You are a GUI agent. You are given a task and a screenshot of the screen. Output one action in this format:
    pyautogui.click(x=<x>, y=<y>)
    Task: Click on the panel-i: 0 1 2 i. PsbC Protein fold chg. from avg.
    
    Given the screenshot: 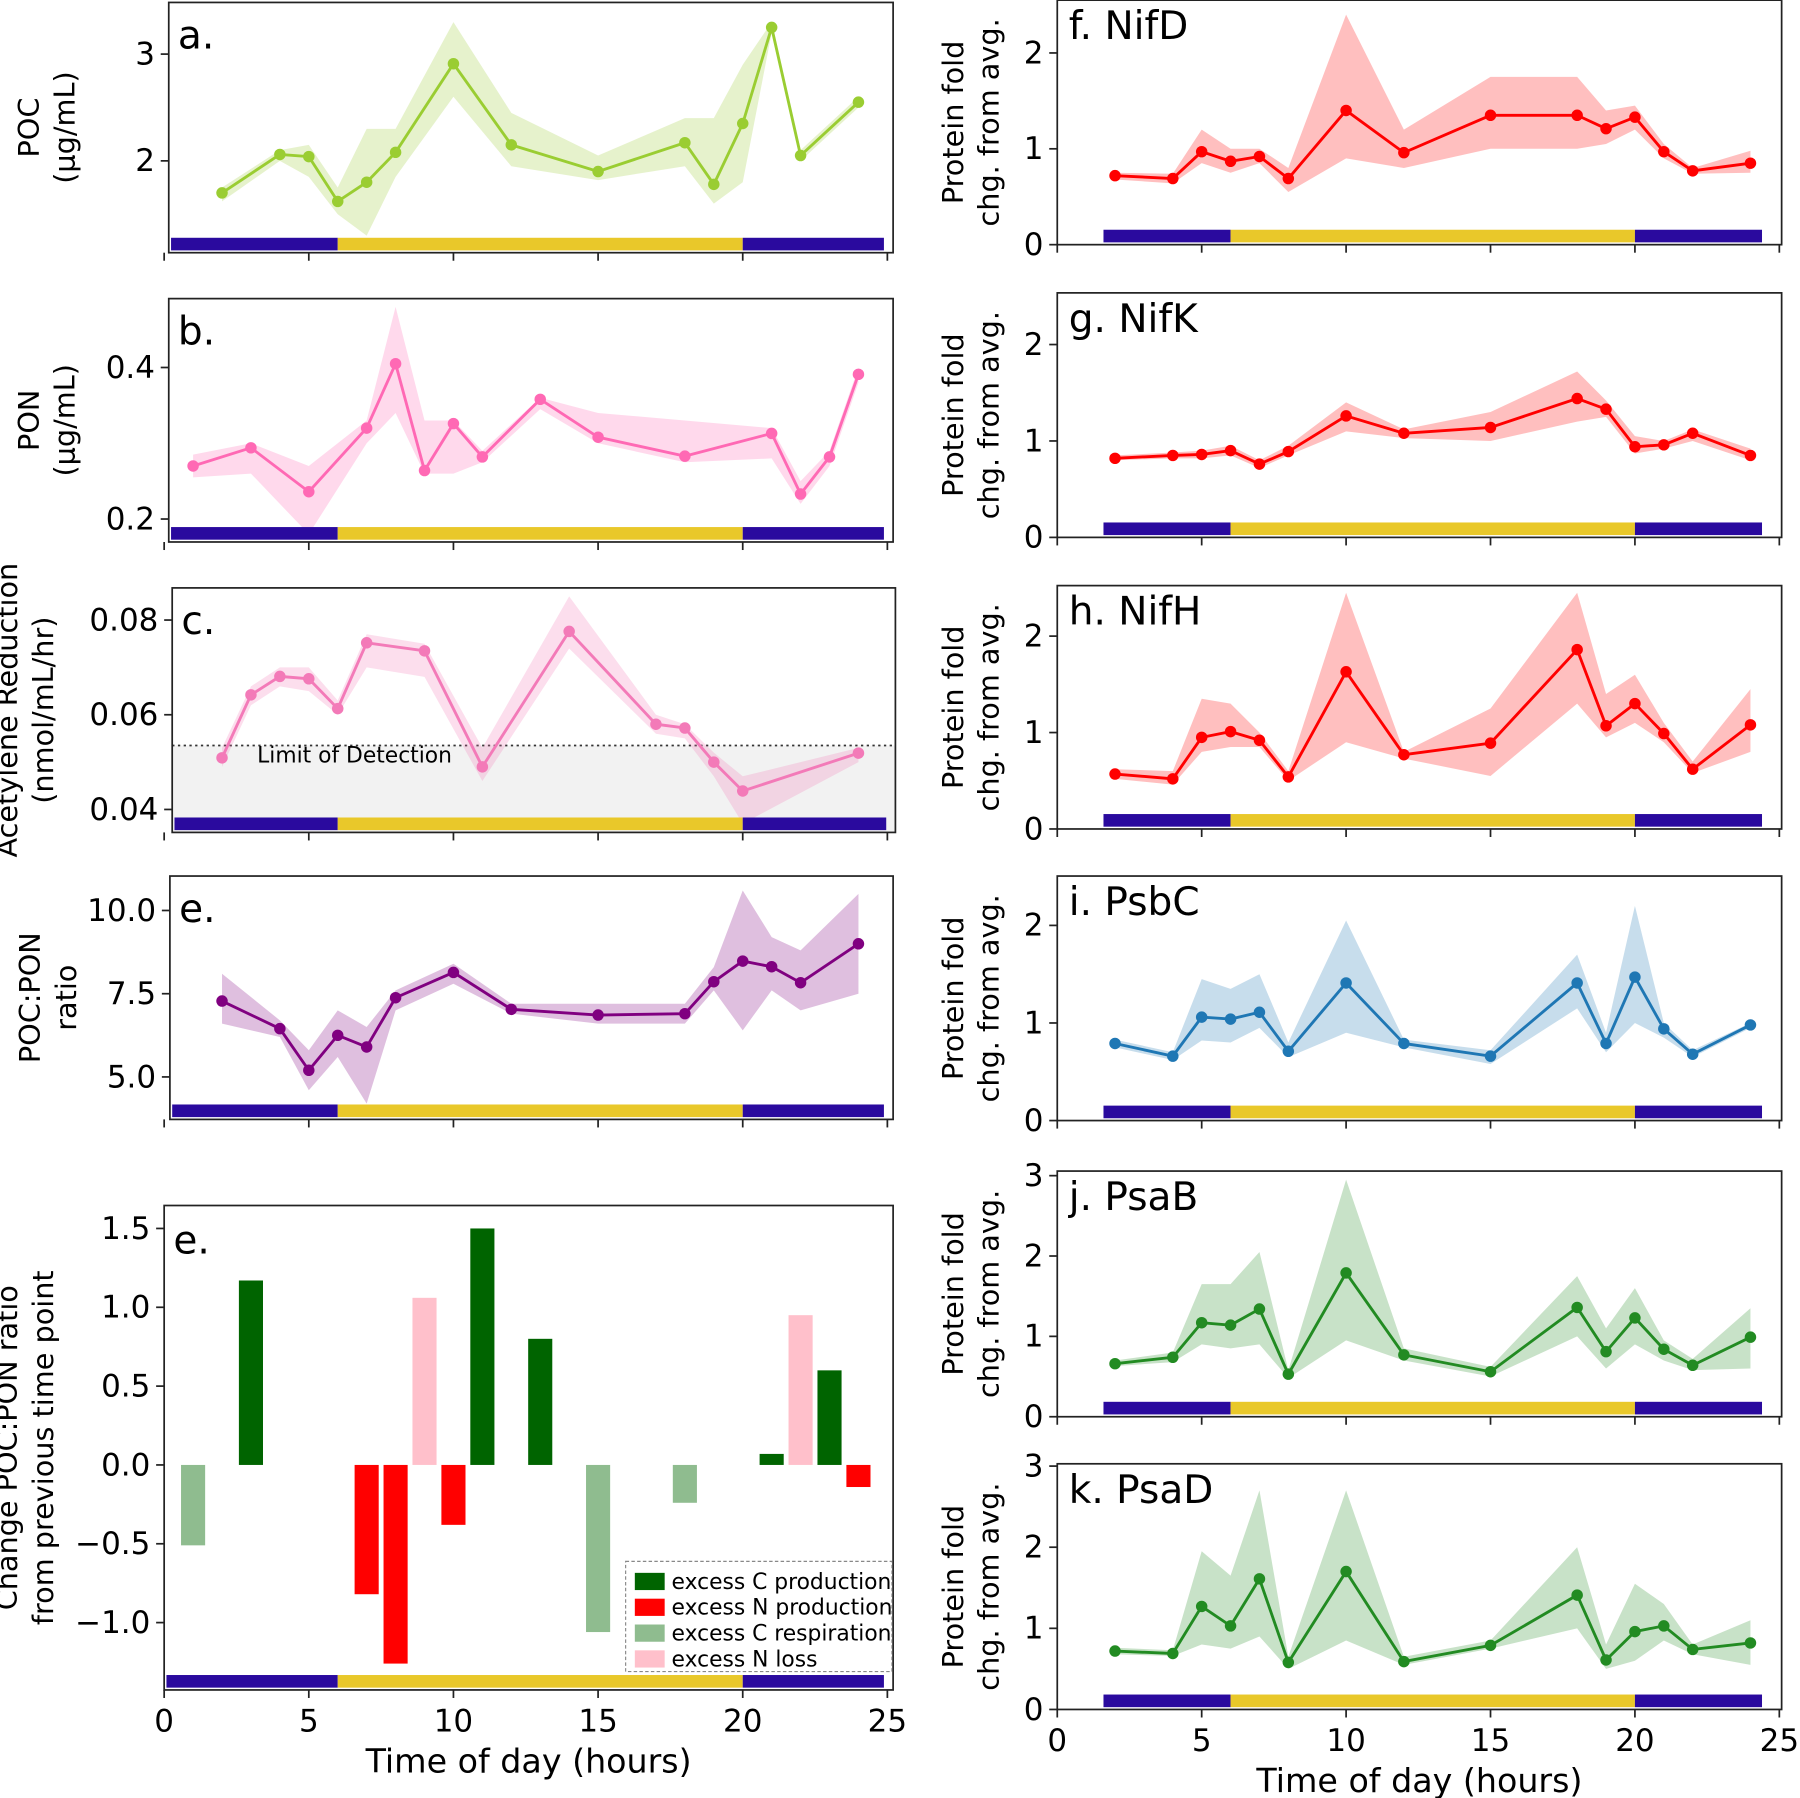 What is the action you would take?
    pyautogui.click(x=1359, y=1007)
    